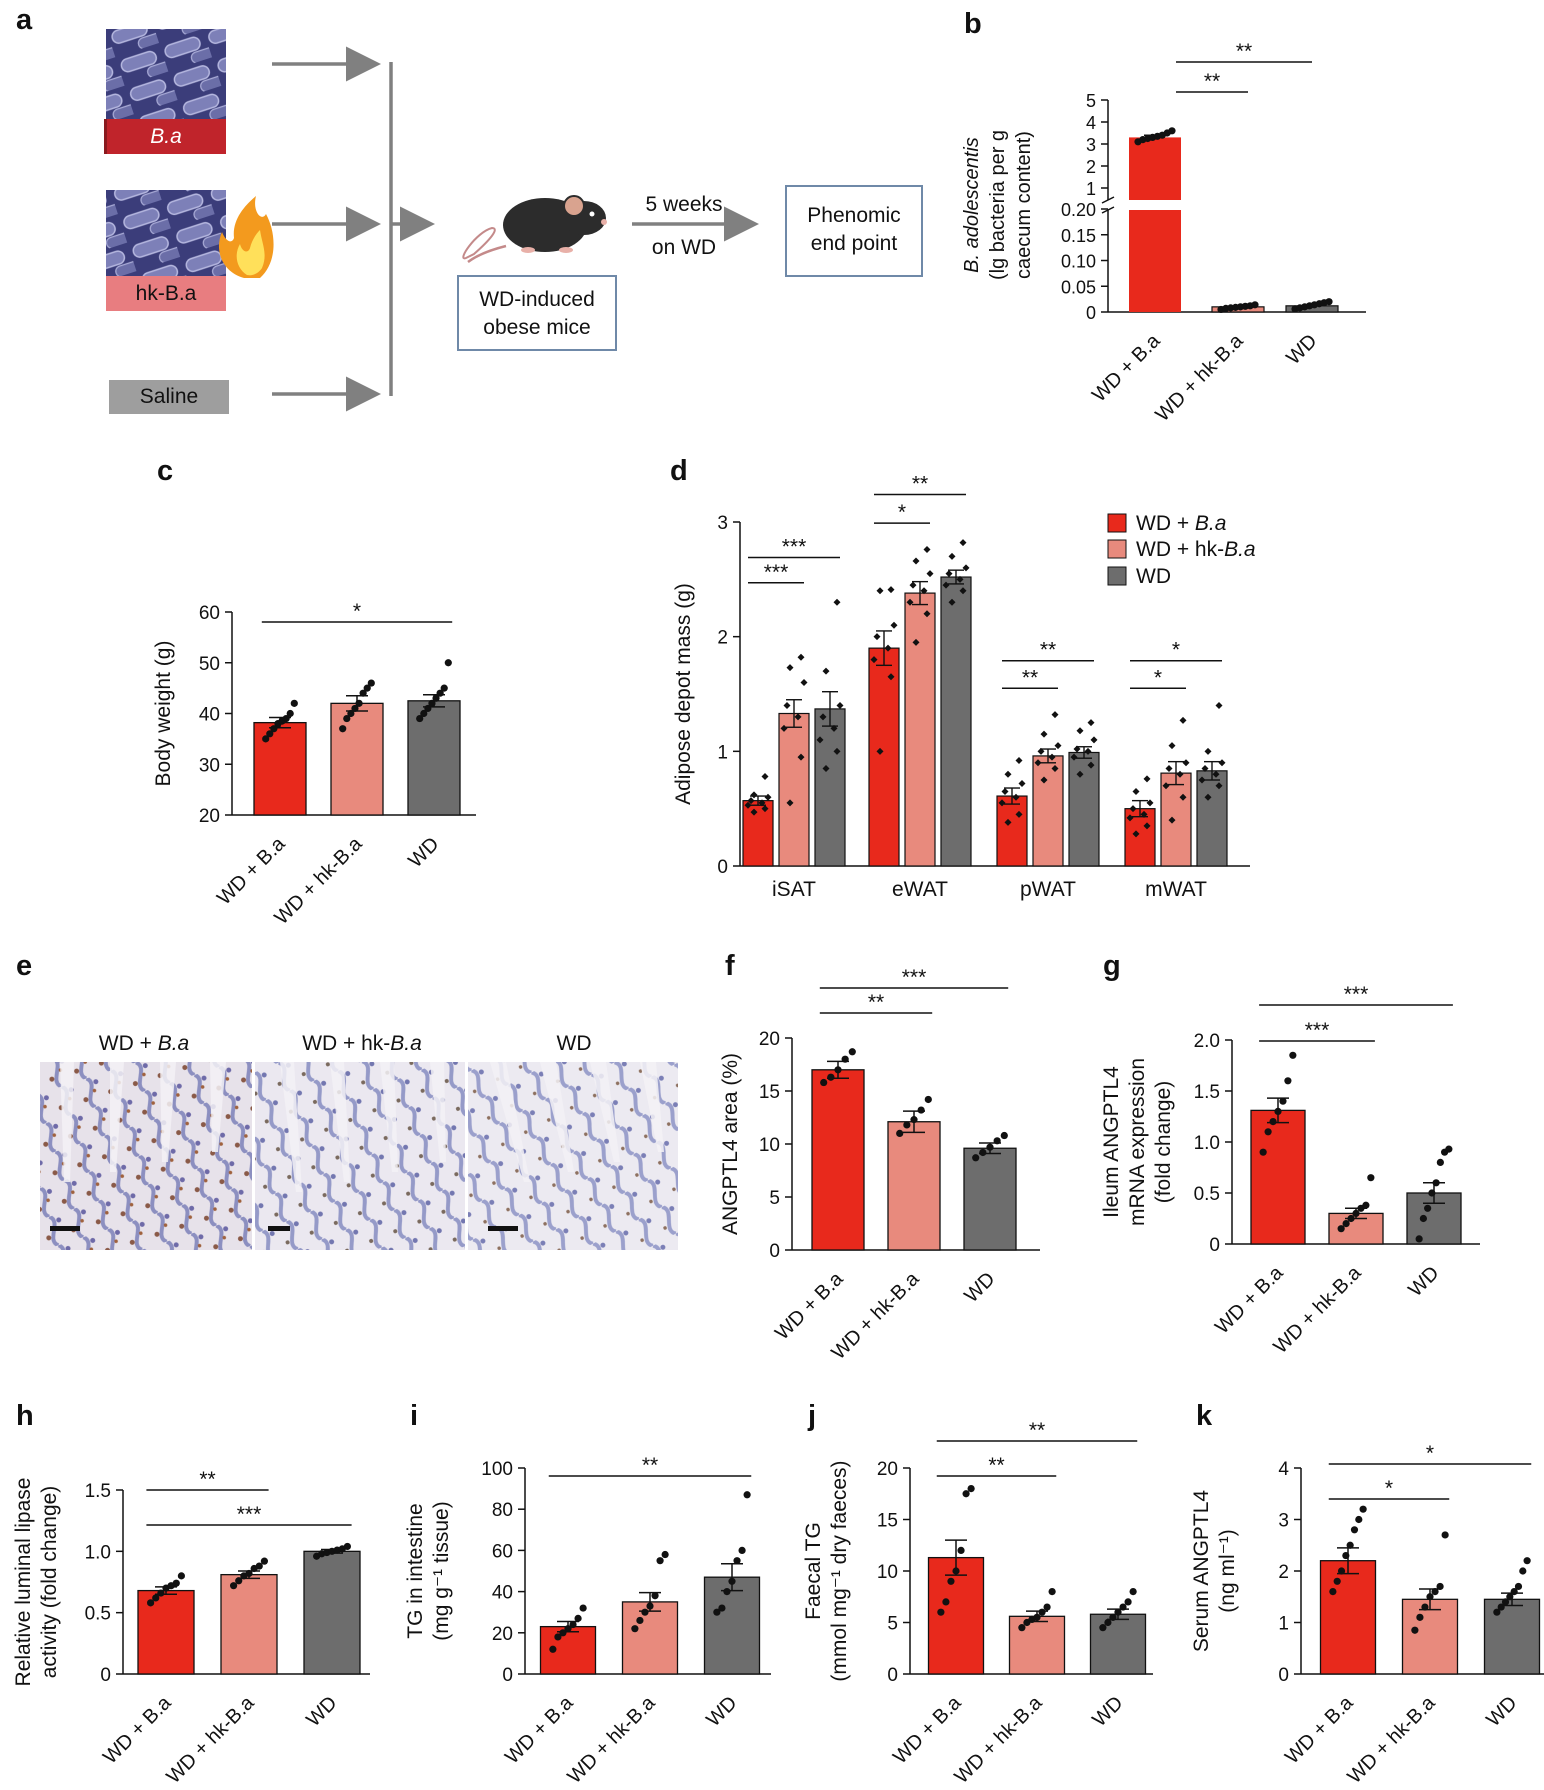 The width and height of the screenshot is (1544, 1790). I want to click on panel-label-j: j, so click(812, 1416).